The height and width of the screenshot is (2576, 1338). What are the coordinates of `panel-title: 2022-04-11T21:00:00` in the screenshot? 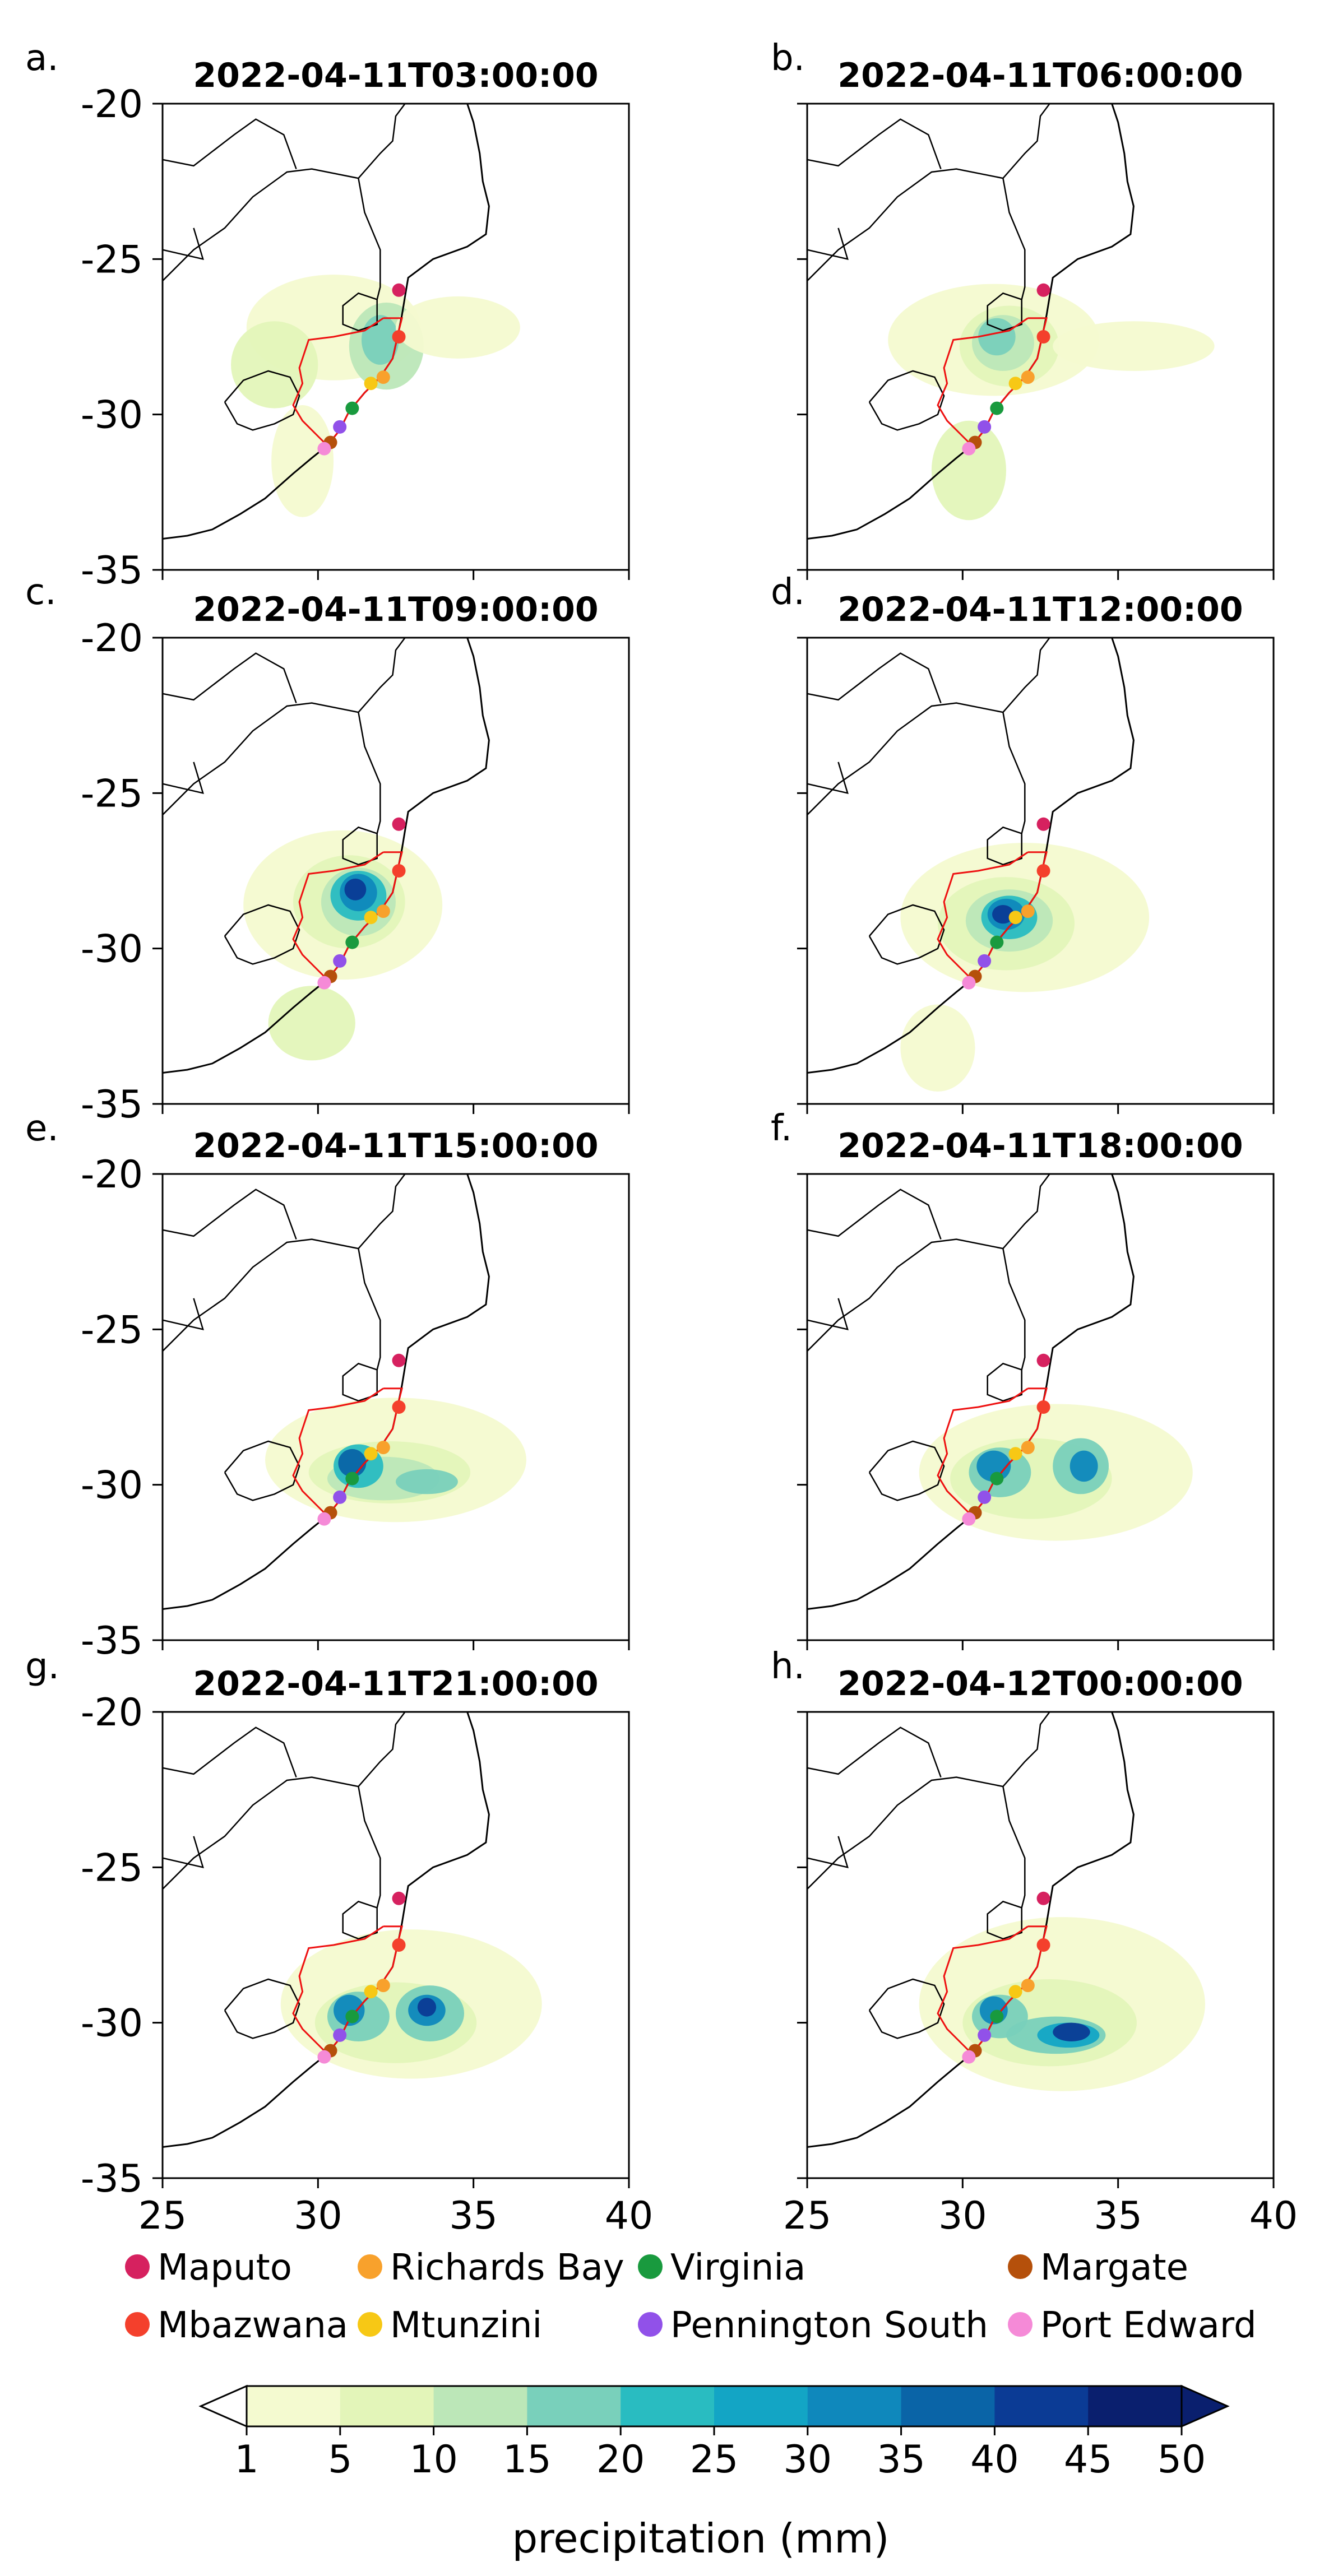 It's located at (395, 1684).